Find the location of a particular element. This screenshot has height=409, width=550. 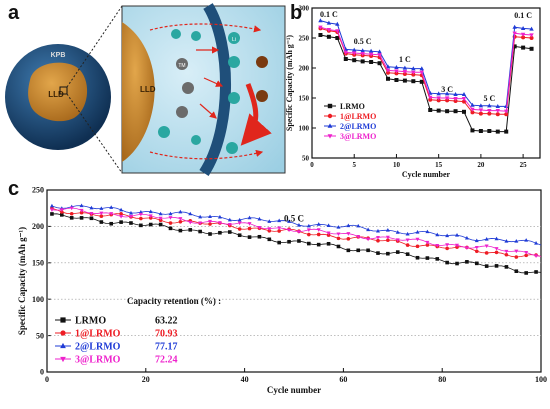

chart-b-y-tick-label: 150 is located at coordinates (304, 98).